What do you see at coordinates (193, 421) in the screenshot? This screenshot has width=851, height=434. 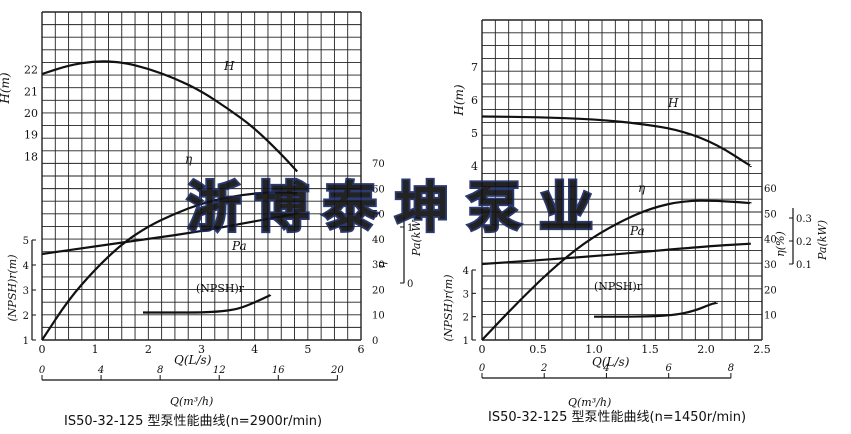 I see `caption-2900: IS50-32-125 型泵性能曲线(n=2900r/min)` at bounding box center [193, 421].